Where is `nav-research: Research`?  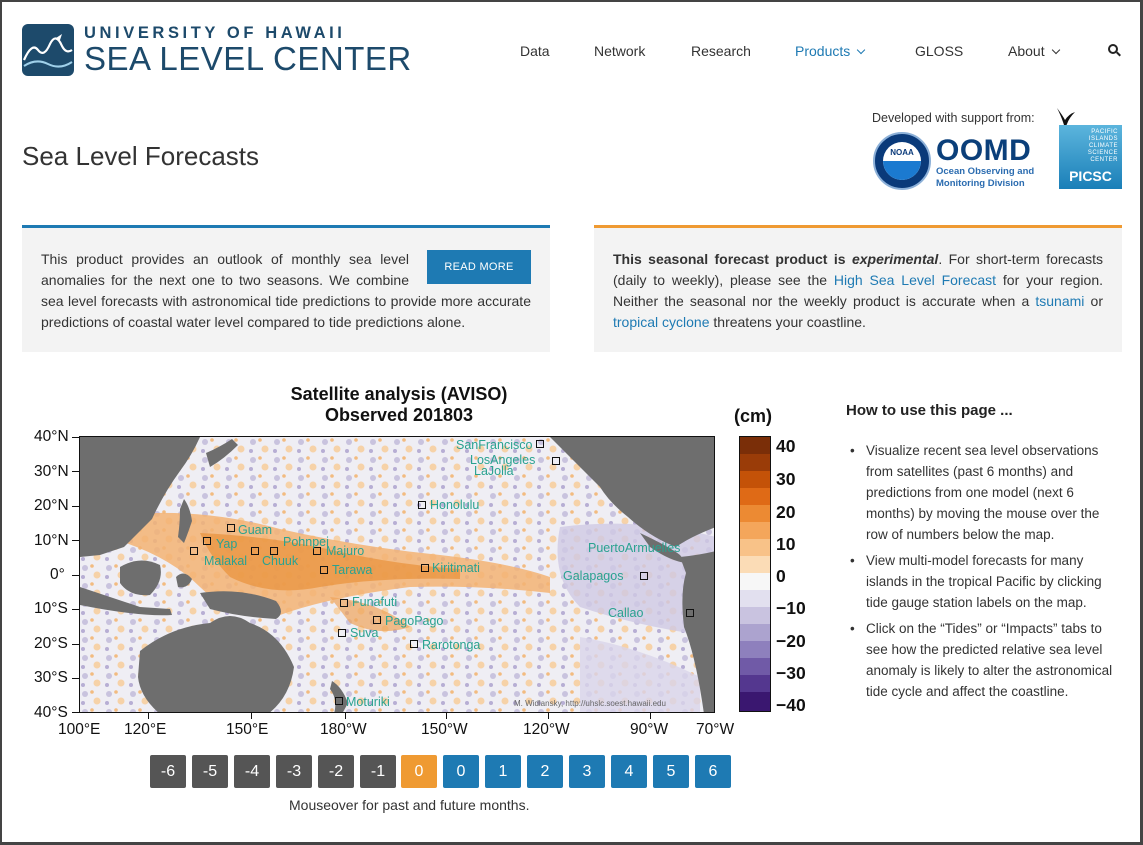
nav-research: Research is located at coordinates (721, 51).